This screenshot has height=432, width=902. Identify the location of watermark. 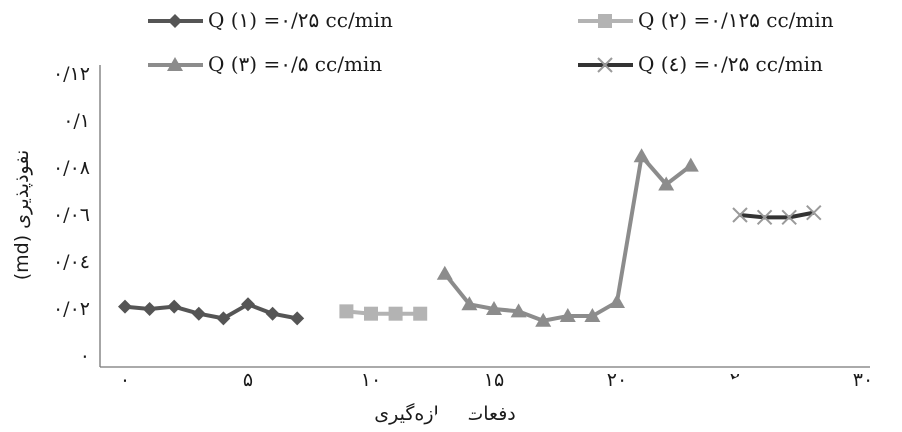
(601, 400).